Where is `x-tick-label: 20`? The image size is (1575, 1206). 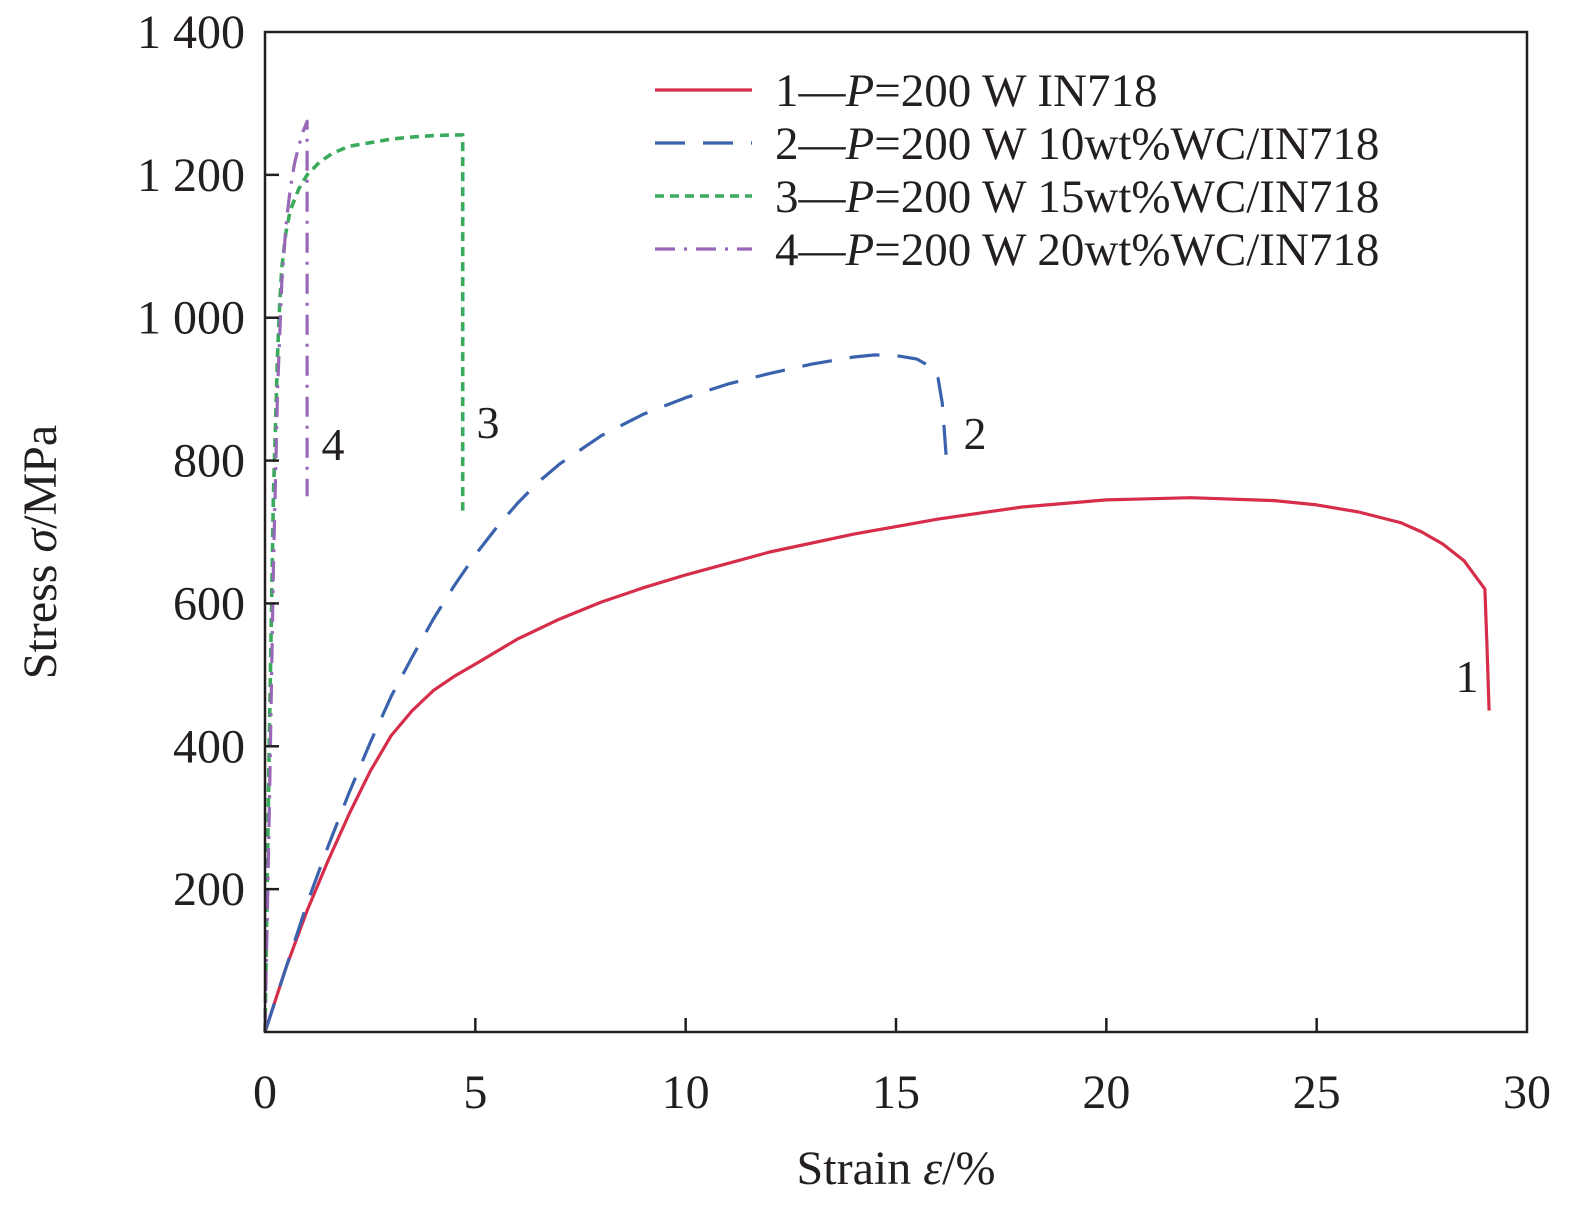 x-tick-label: 20 is located at coordinates (1106, 1092).